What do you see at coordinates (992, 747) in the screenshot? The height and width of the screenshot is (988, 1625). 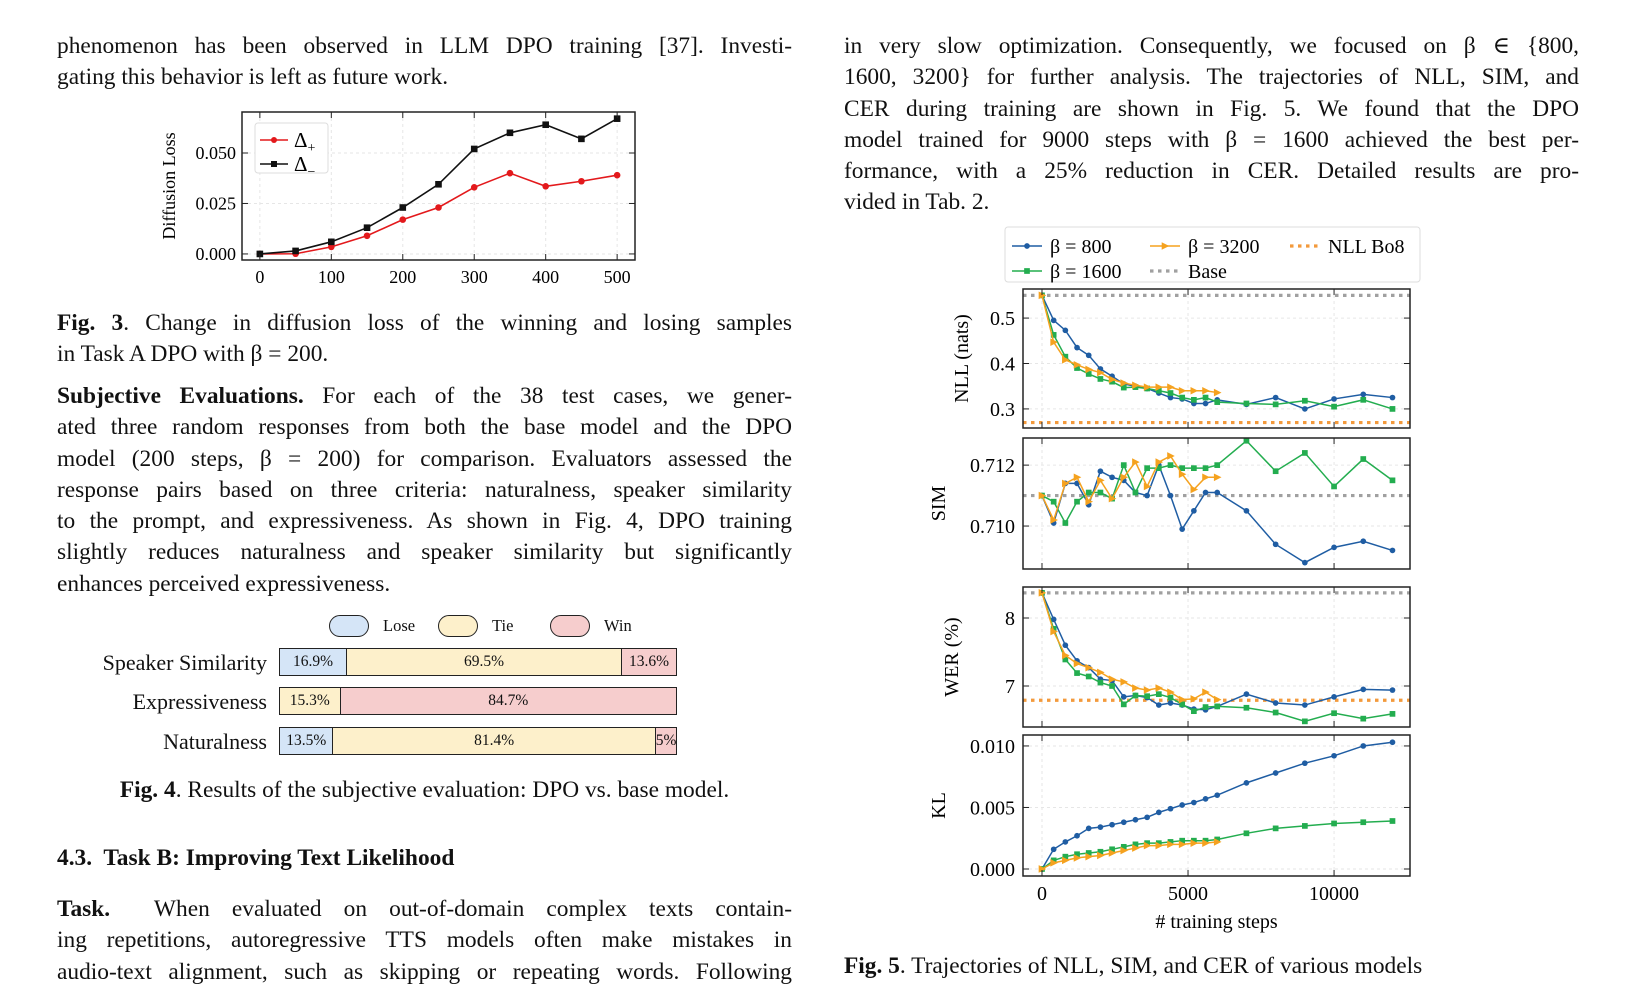 I see `fig5-panel-kl-y-tick-label: 0.010` at bounding box center [992, 747].